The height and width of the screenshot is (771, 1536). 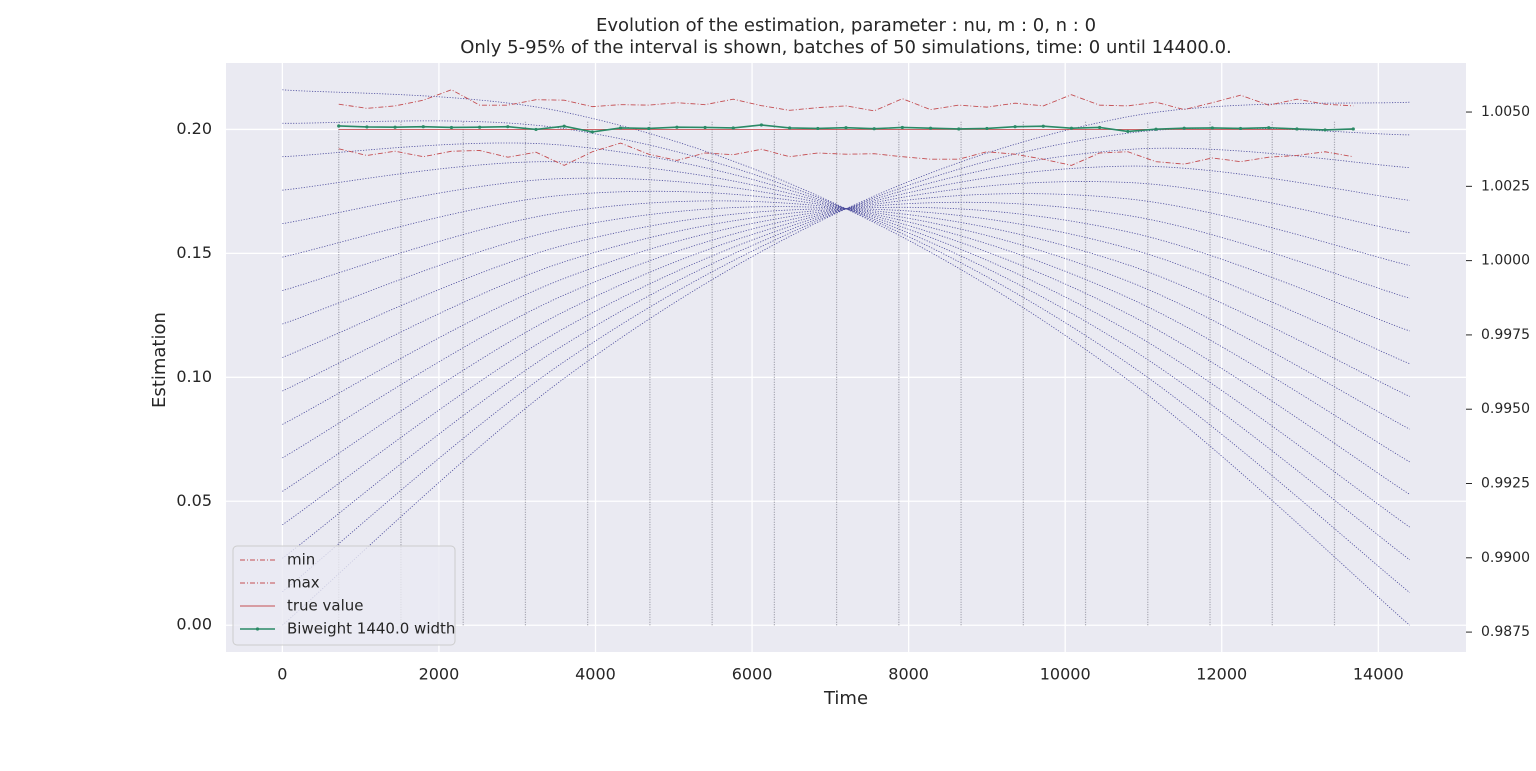 I want to click on y2-tick-label: 1.0025, so click(x=1505, y=186).